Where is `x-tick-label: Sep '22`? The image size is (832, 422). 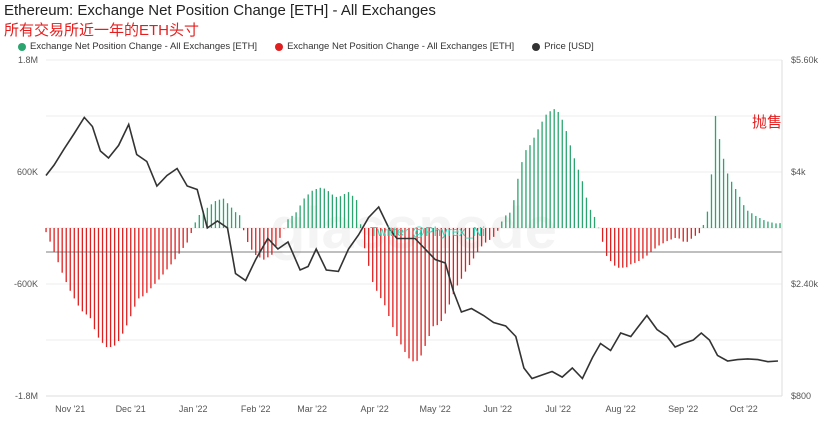 x-tick-label: Sep '22 is located at coordinates (683, 409).